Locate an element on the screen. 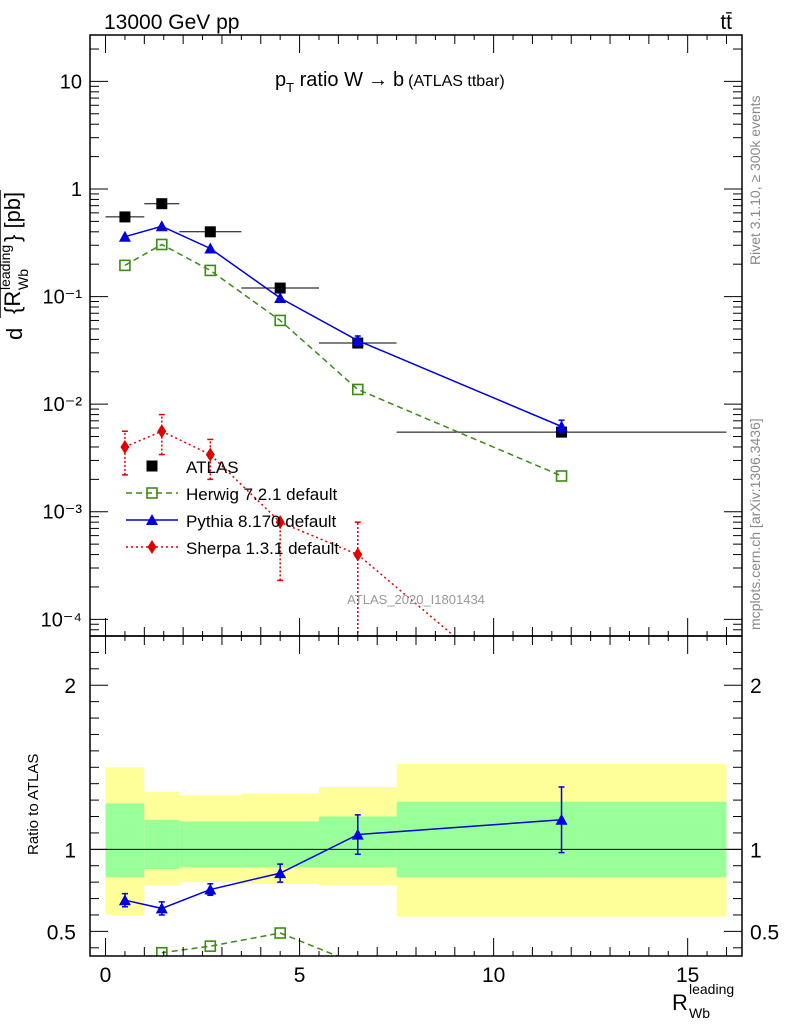 The height and width of the screenshot is (1024, 786). series-pythia is located at coordinates (343, 327).